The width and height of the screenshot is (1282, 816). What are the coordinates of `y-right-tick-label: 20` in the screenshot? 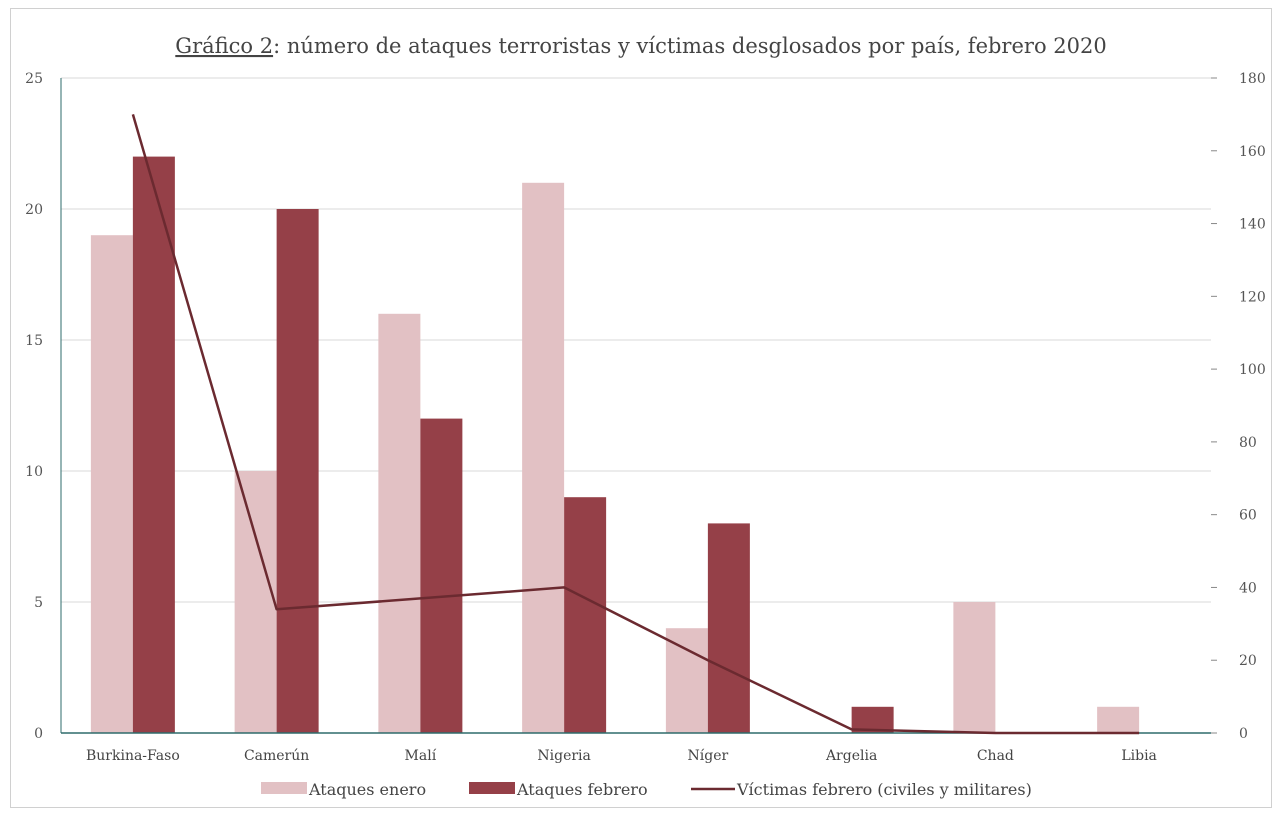 It's located at (1248, 661).